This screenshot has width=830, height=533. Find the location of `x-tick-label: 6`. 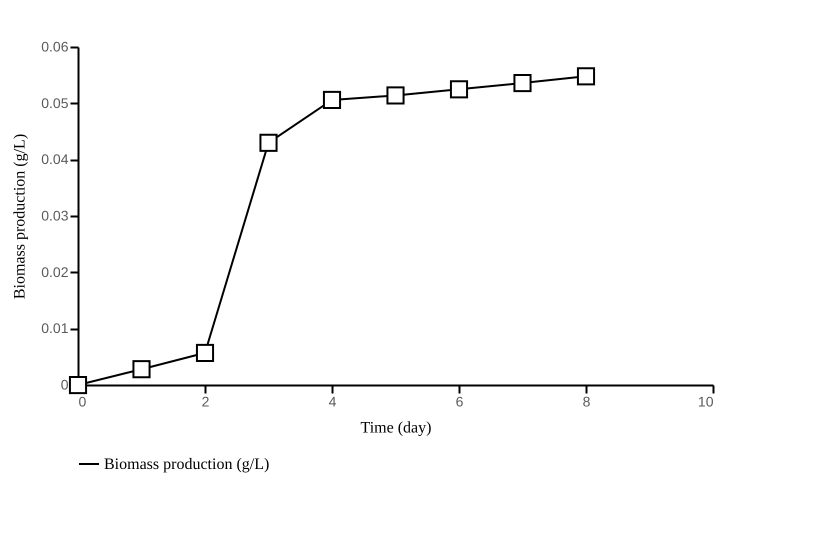

x-tick-label: 6 is located at coordinates (460, 402).